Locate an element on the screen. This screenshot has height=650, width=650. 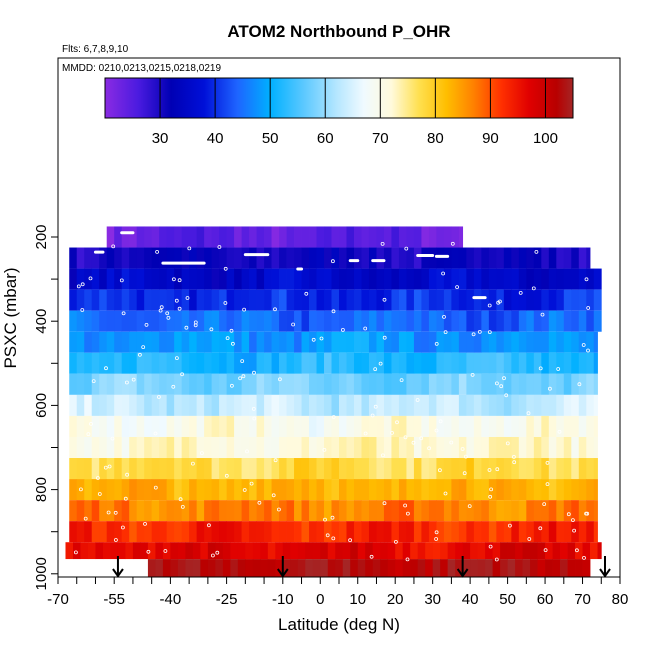
chart-title: ATOM2 Northbound P_OHR is located at coordinates (338, 31).